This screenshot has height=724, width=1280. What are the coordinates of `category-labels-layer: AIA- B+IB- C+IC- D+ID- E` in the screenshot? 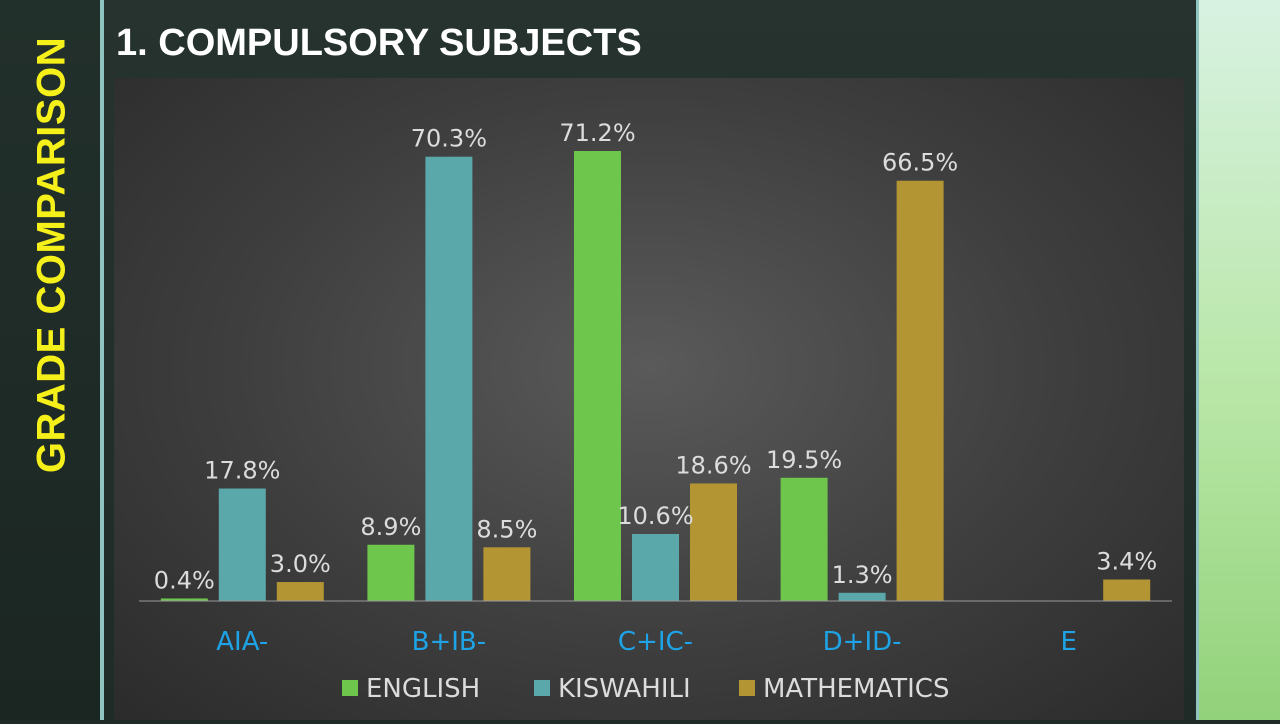 It's located at (646, 642).